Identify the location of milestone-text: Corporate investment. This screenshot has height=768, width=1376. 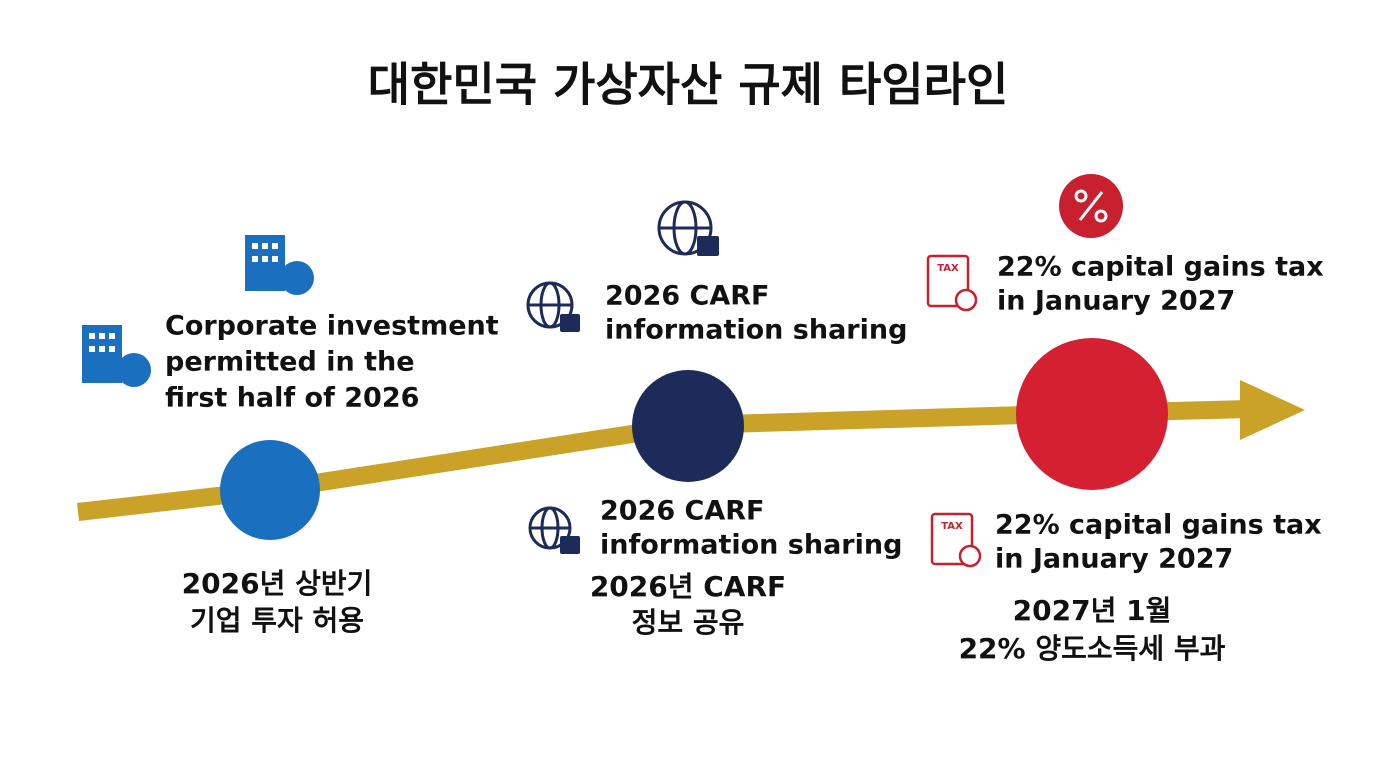
(332, 326).